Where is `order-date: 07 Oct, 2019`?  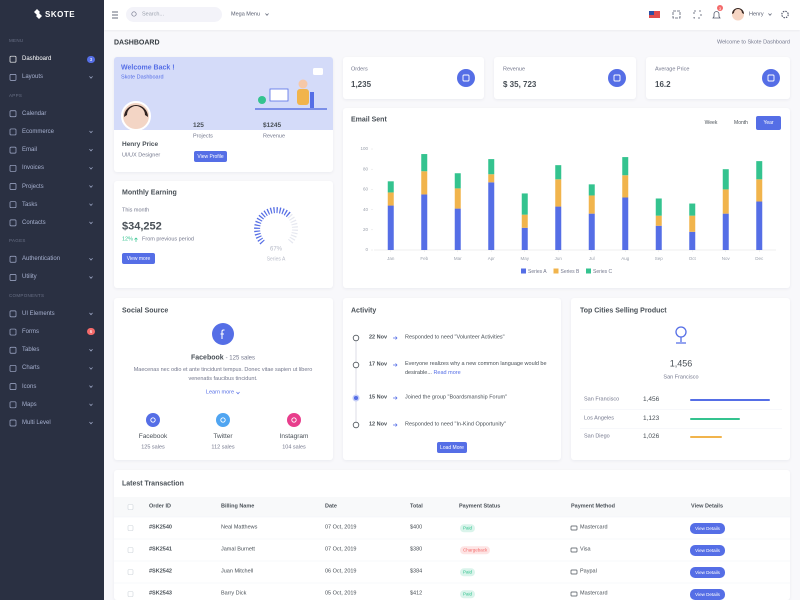
order-date: 07 Oct, 2019 is located at coordinates (341, 527).